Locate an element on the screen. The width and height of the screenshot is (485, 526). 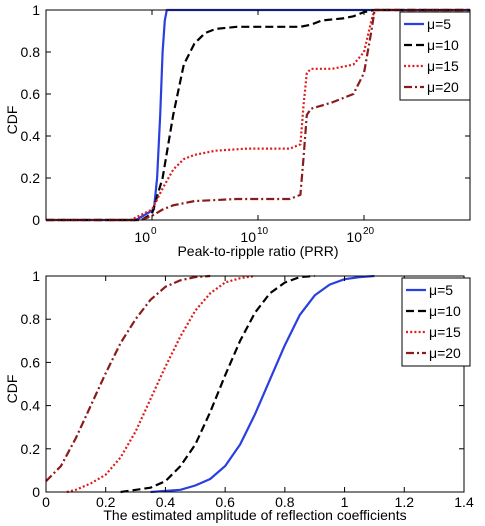
x-tick-label: 0.4 is located at coordinates (166, 502).